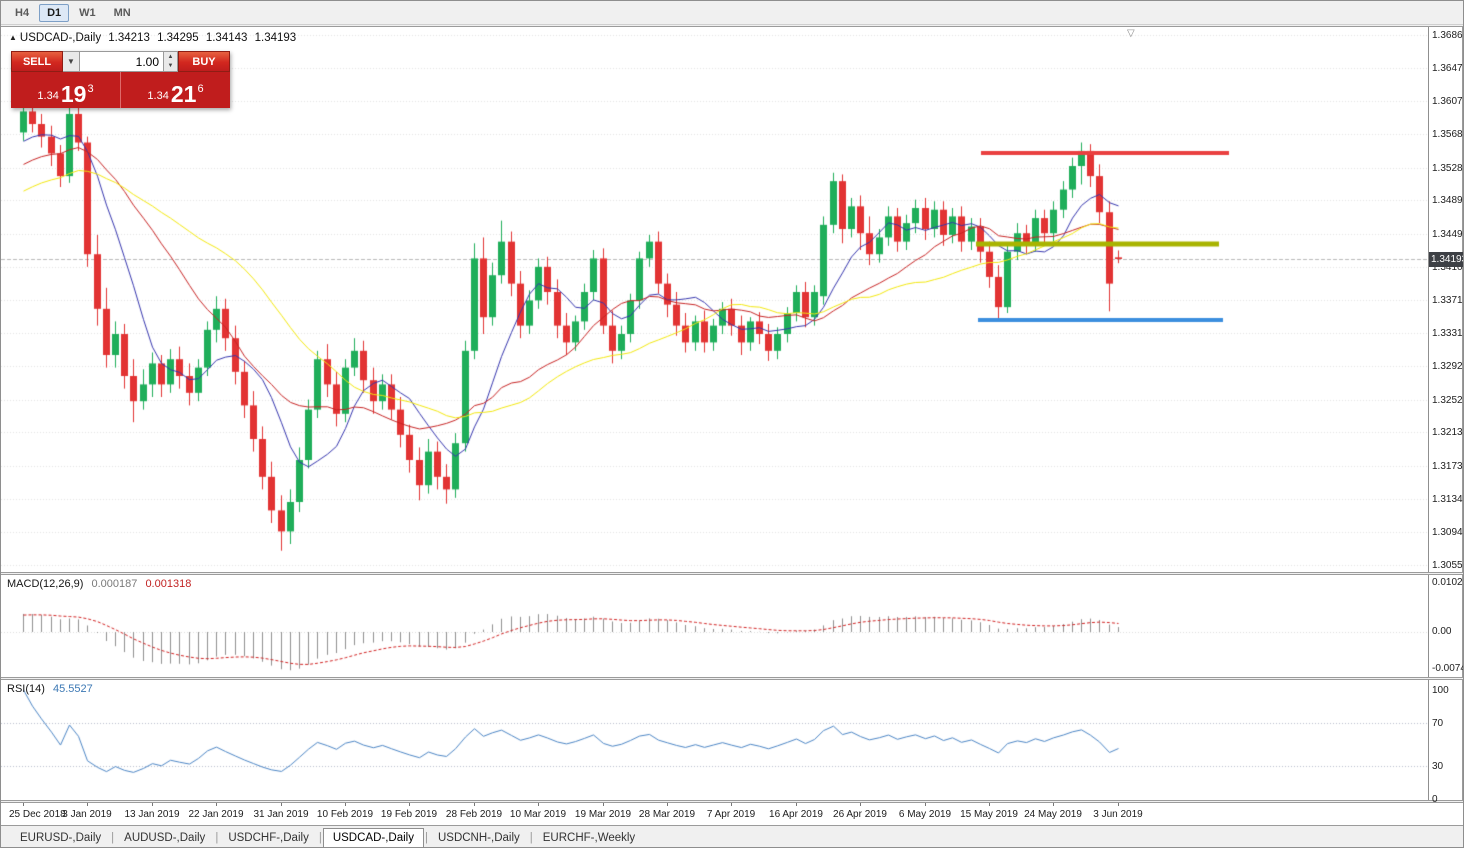 The height and width of the screenshot is (848, 1464). What do you see at coordinates (1447, 102) in the screenshot?
I see `price-scale-label: 1.36070` at bounding box center [1447, 102].